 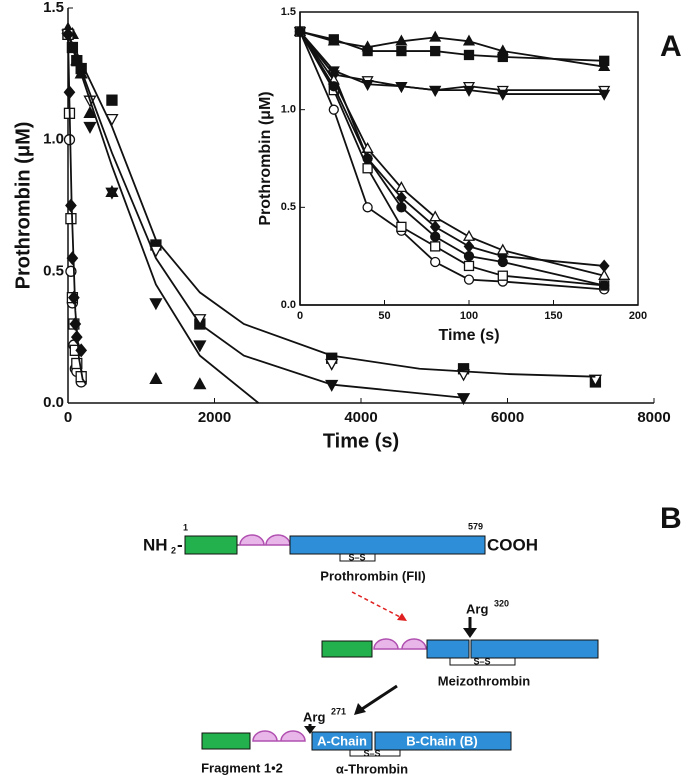 I want to click on x-tick-label: 8000, so click(x=653, y=417).